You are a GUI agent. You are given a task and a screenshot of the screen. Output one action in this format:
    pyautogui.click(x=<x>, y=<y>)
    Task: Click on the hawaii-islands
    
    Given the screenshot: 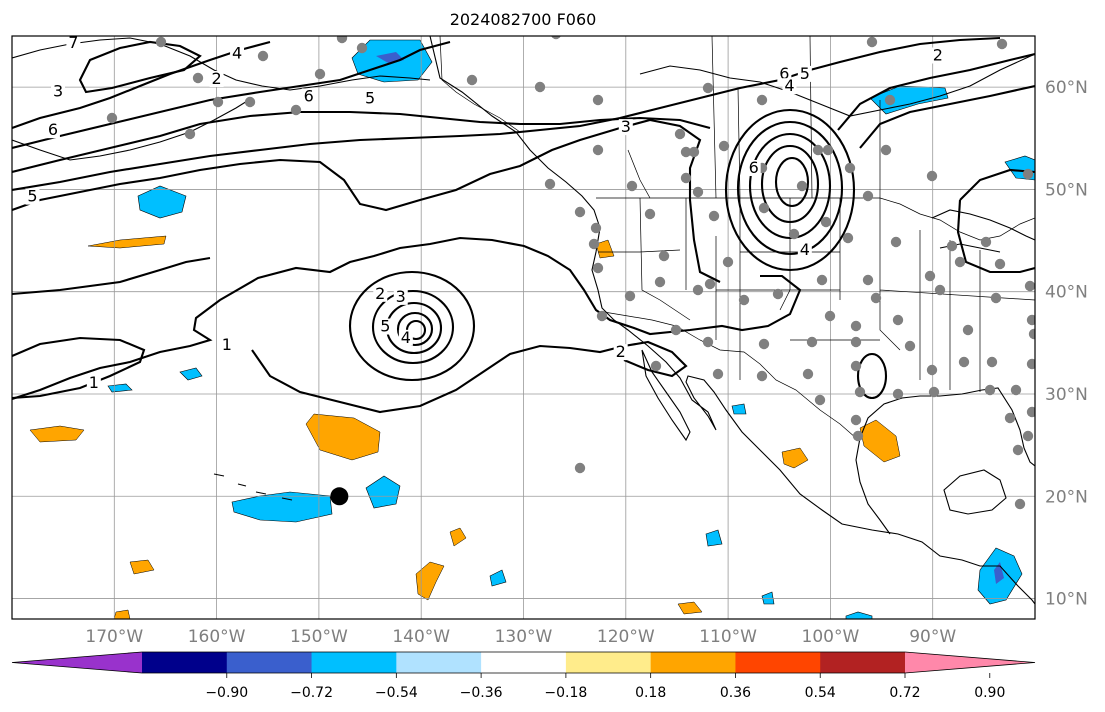 What is the action you would take?
    pyautogui.click(x=253, y=487)
    